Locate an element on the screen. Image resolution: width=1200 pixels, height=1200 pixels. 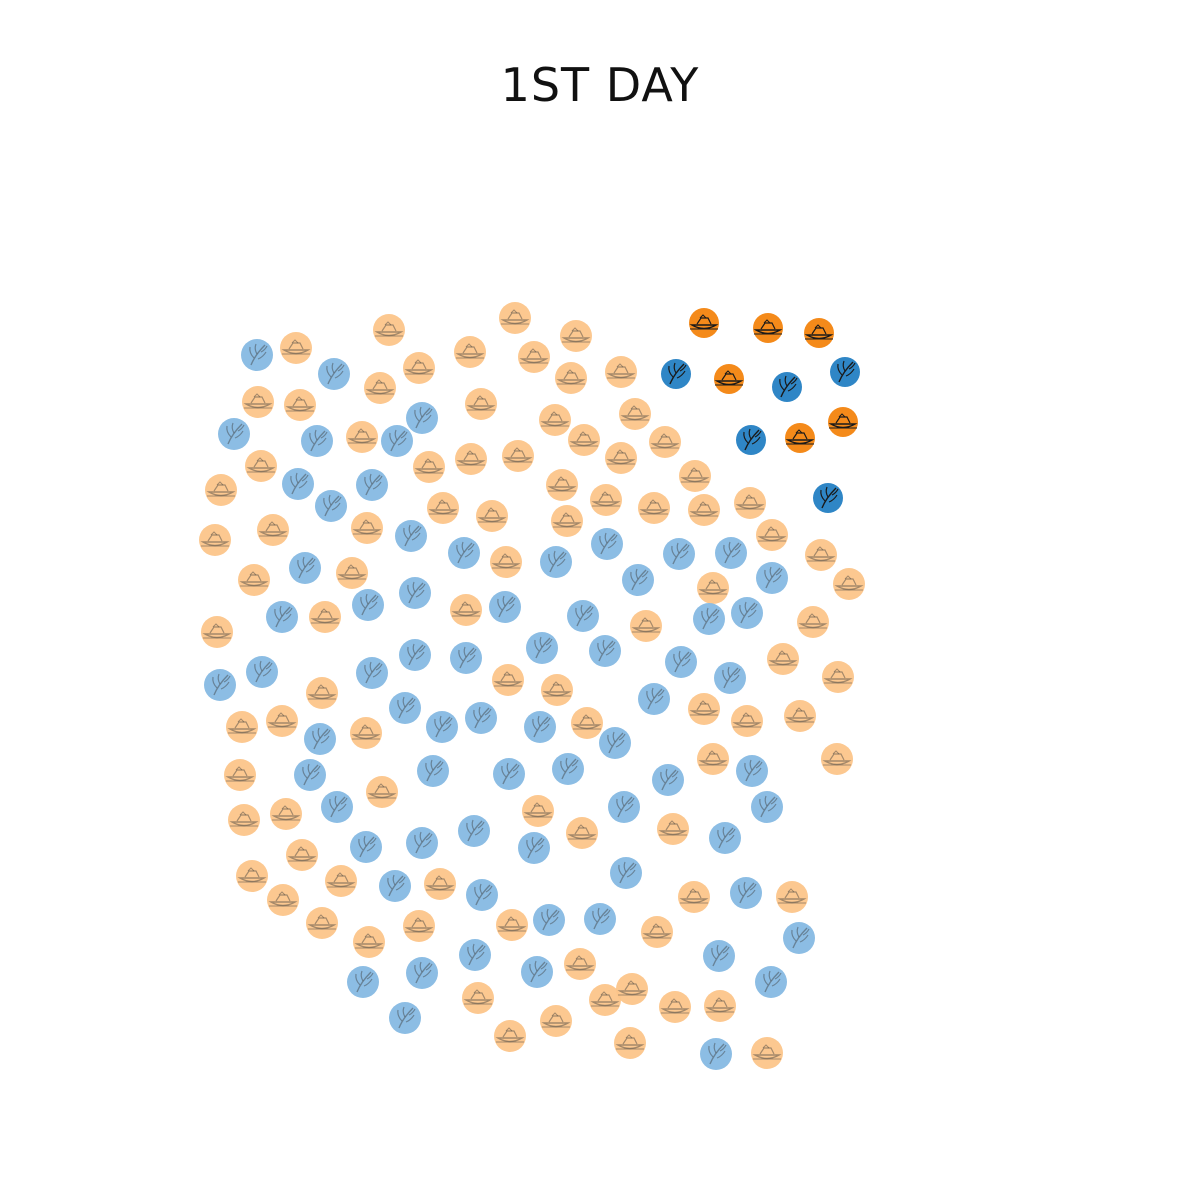
page-title: 1ST DAY is located at coordinates (600, 85).